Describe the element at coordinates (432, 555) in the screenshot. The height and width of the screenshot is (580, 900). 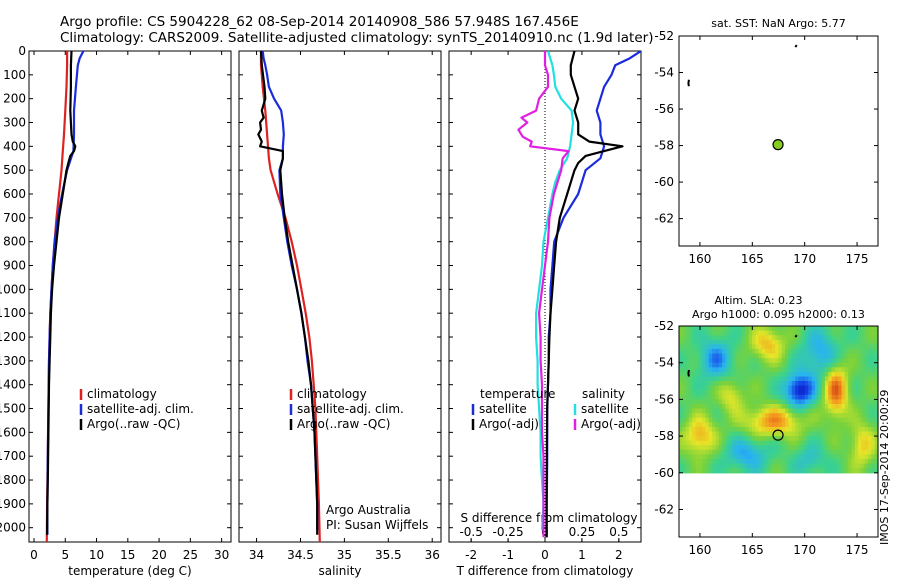
I see `salinity-xtick-label: 36` at that location.